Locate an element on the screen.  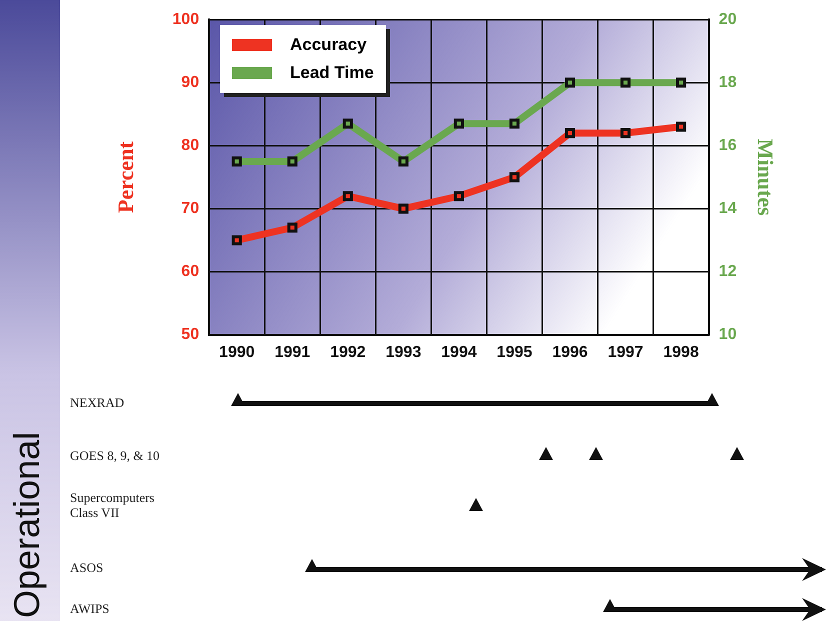
x-tick-label: 1993 is located at coordinates (404, 352).